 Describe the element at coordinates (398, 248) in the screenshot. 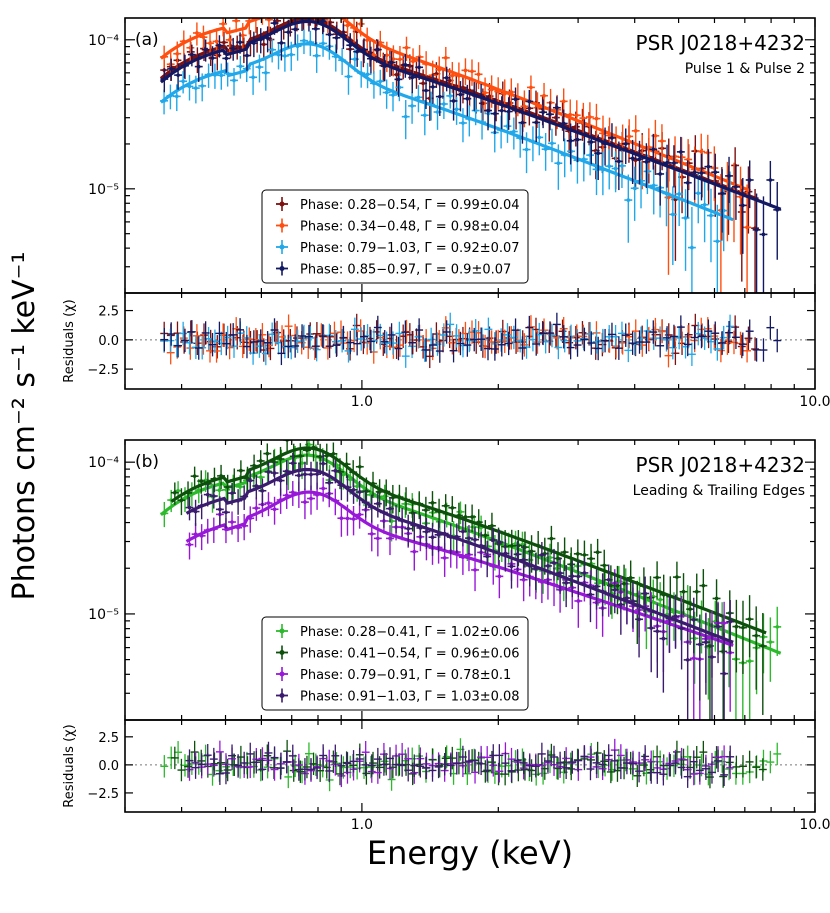

I see `legend-item: Phase: 0.79−1.03, Γ = 0.92±0.07` at that location.